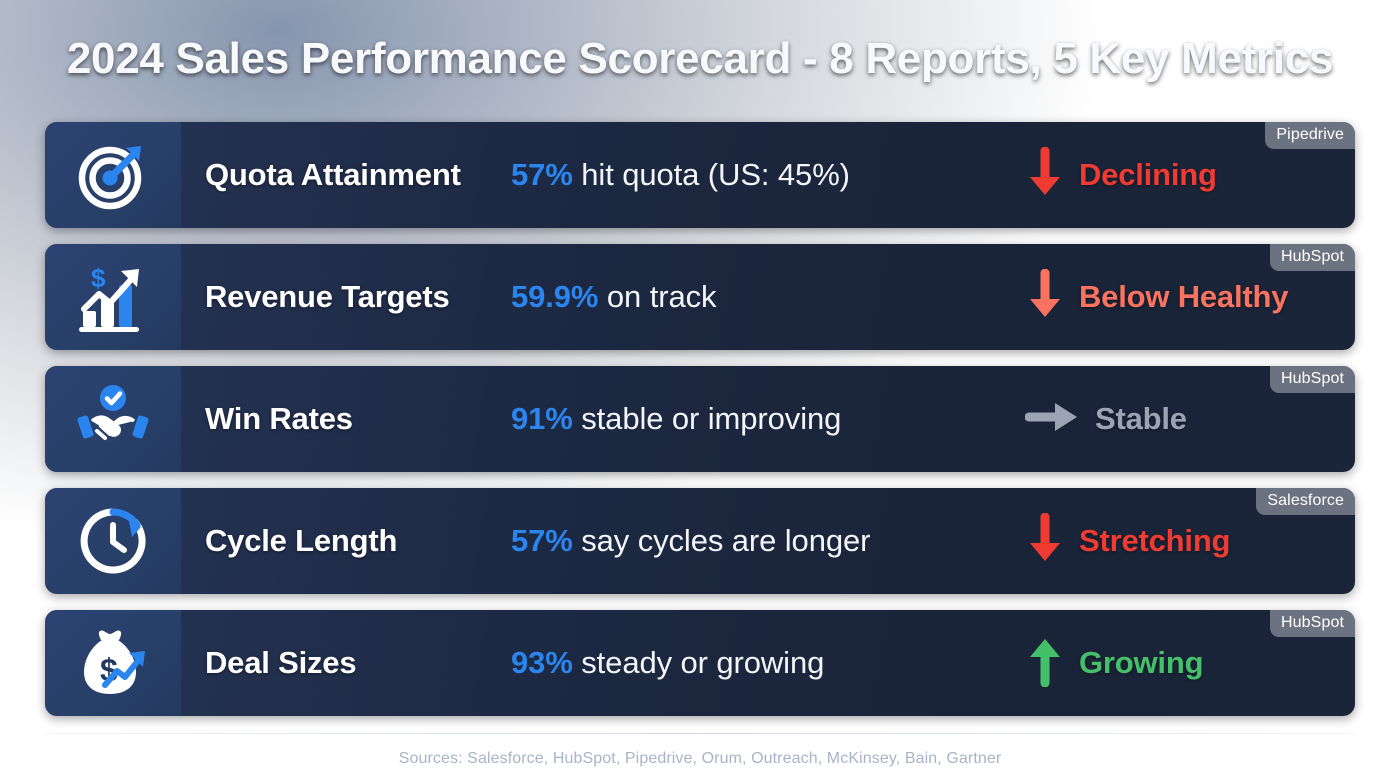 This screenshot has width=1400, height=781. What do you see at coordinates (555, 296) in the screenshot?
I see `metric-value-number: 59.9%` at bounding box center [555, 296].